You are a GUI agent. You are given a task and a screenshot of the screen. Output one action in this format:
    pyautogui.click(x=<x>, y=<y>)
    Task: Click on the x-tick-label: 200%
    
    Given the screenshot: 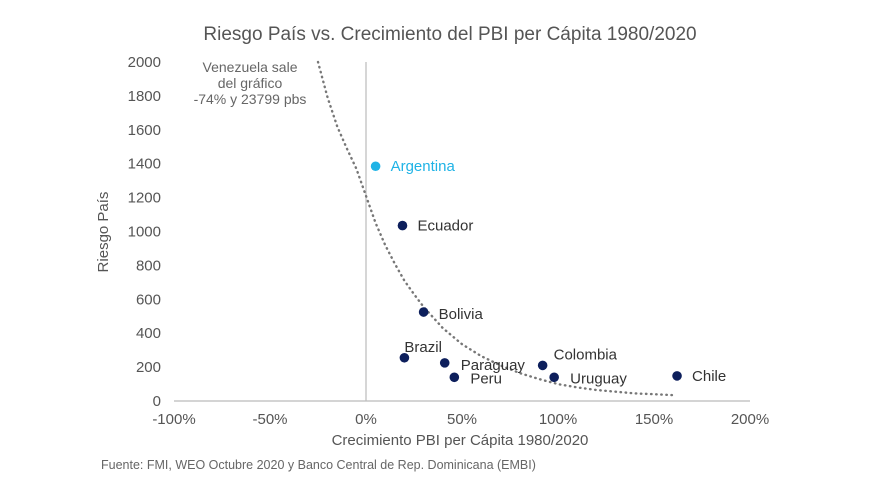 What is the action you would take?
    pyautogui.click(x=750, y=419)
    